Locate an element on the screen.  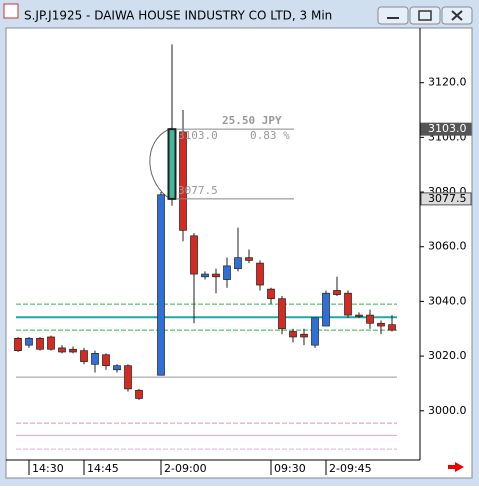
scroll-arrow is located at coordinates (456, 467).